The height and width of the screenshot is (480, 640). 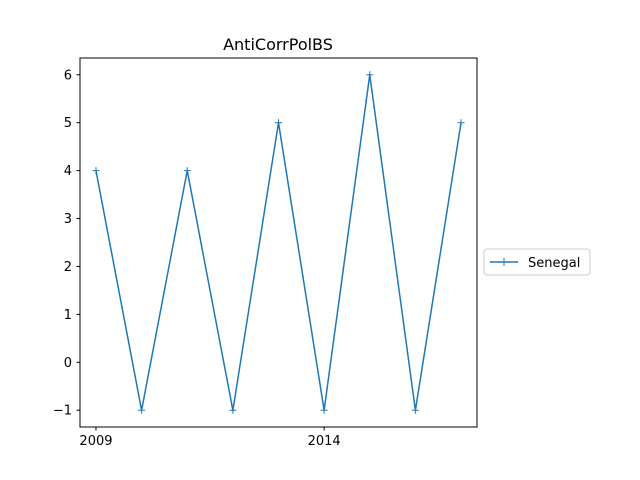 What do you see at coordinates (68, 219) in the screenshot?
I see `y-tick-label: 3` at bounding box center [68, 219].